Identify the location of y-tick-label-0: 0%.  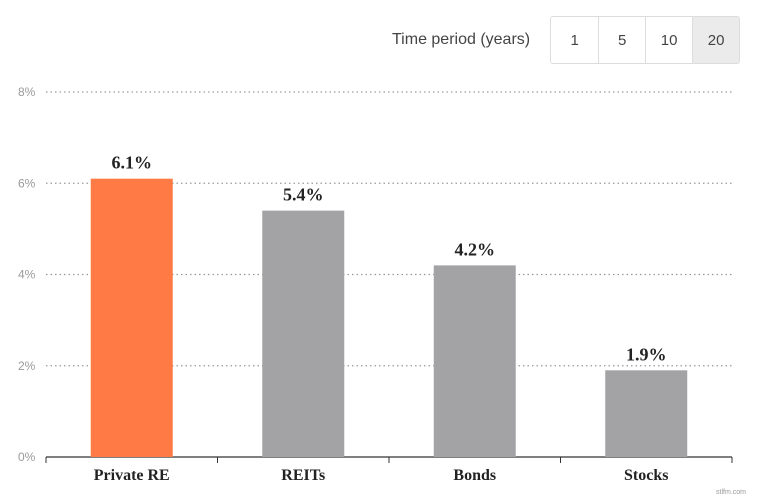
(27, 457).